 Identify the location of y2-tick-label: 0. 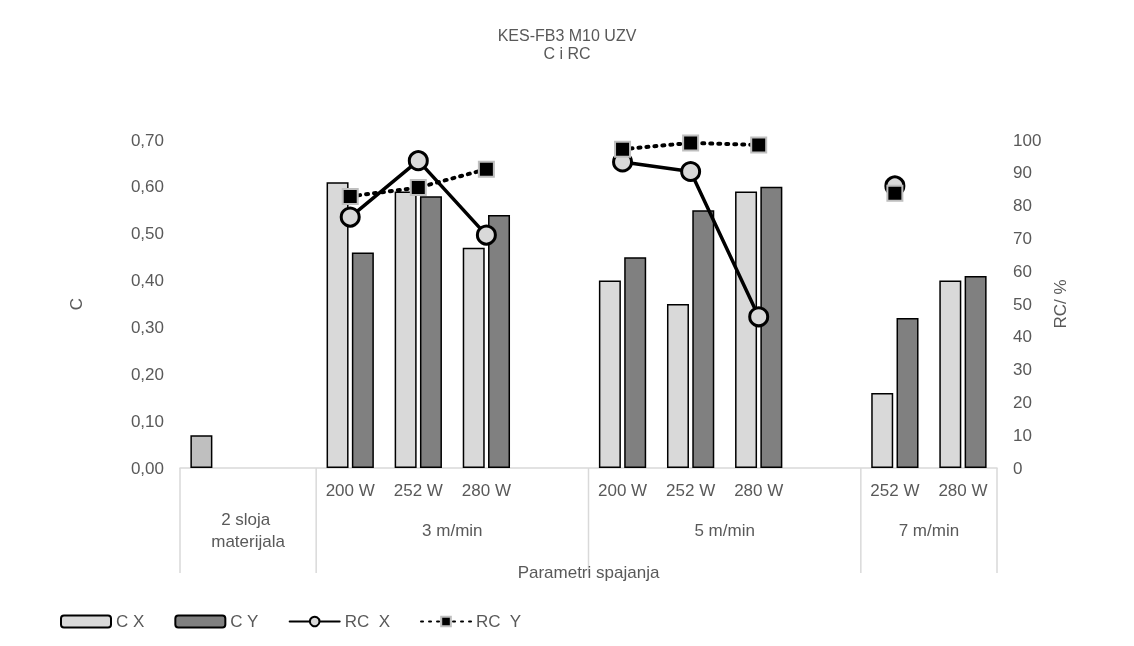
(1018, 468).